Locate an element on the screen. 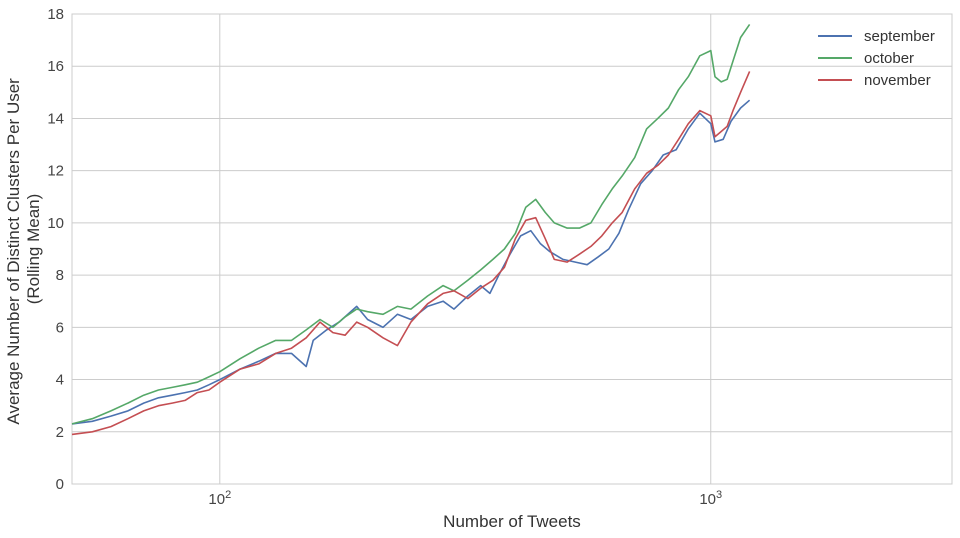 Image resolution: width=960 pixels, height=538 pixels. y-tick-label: 12 is located at coordinates (55, 171).